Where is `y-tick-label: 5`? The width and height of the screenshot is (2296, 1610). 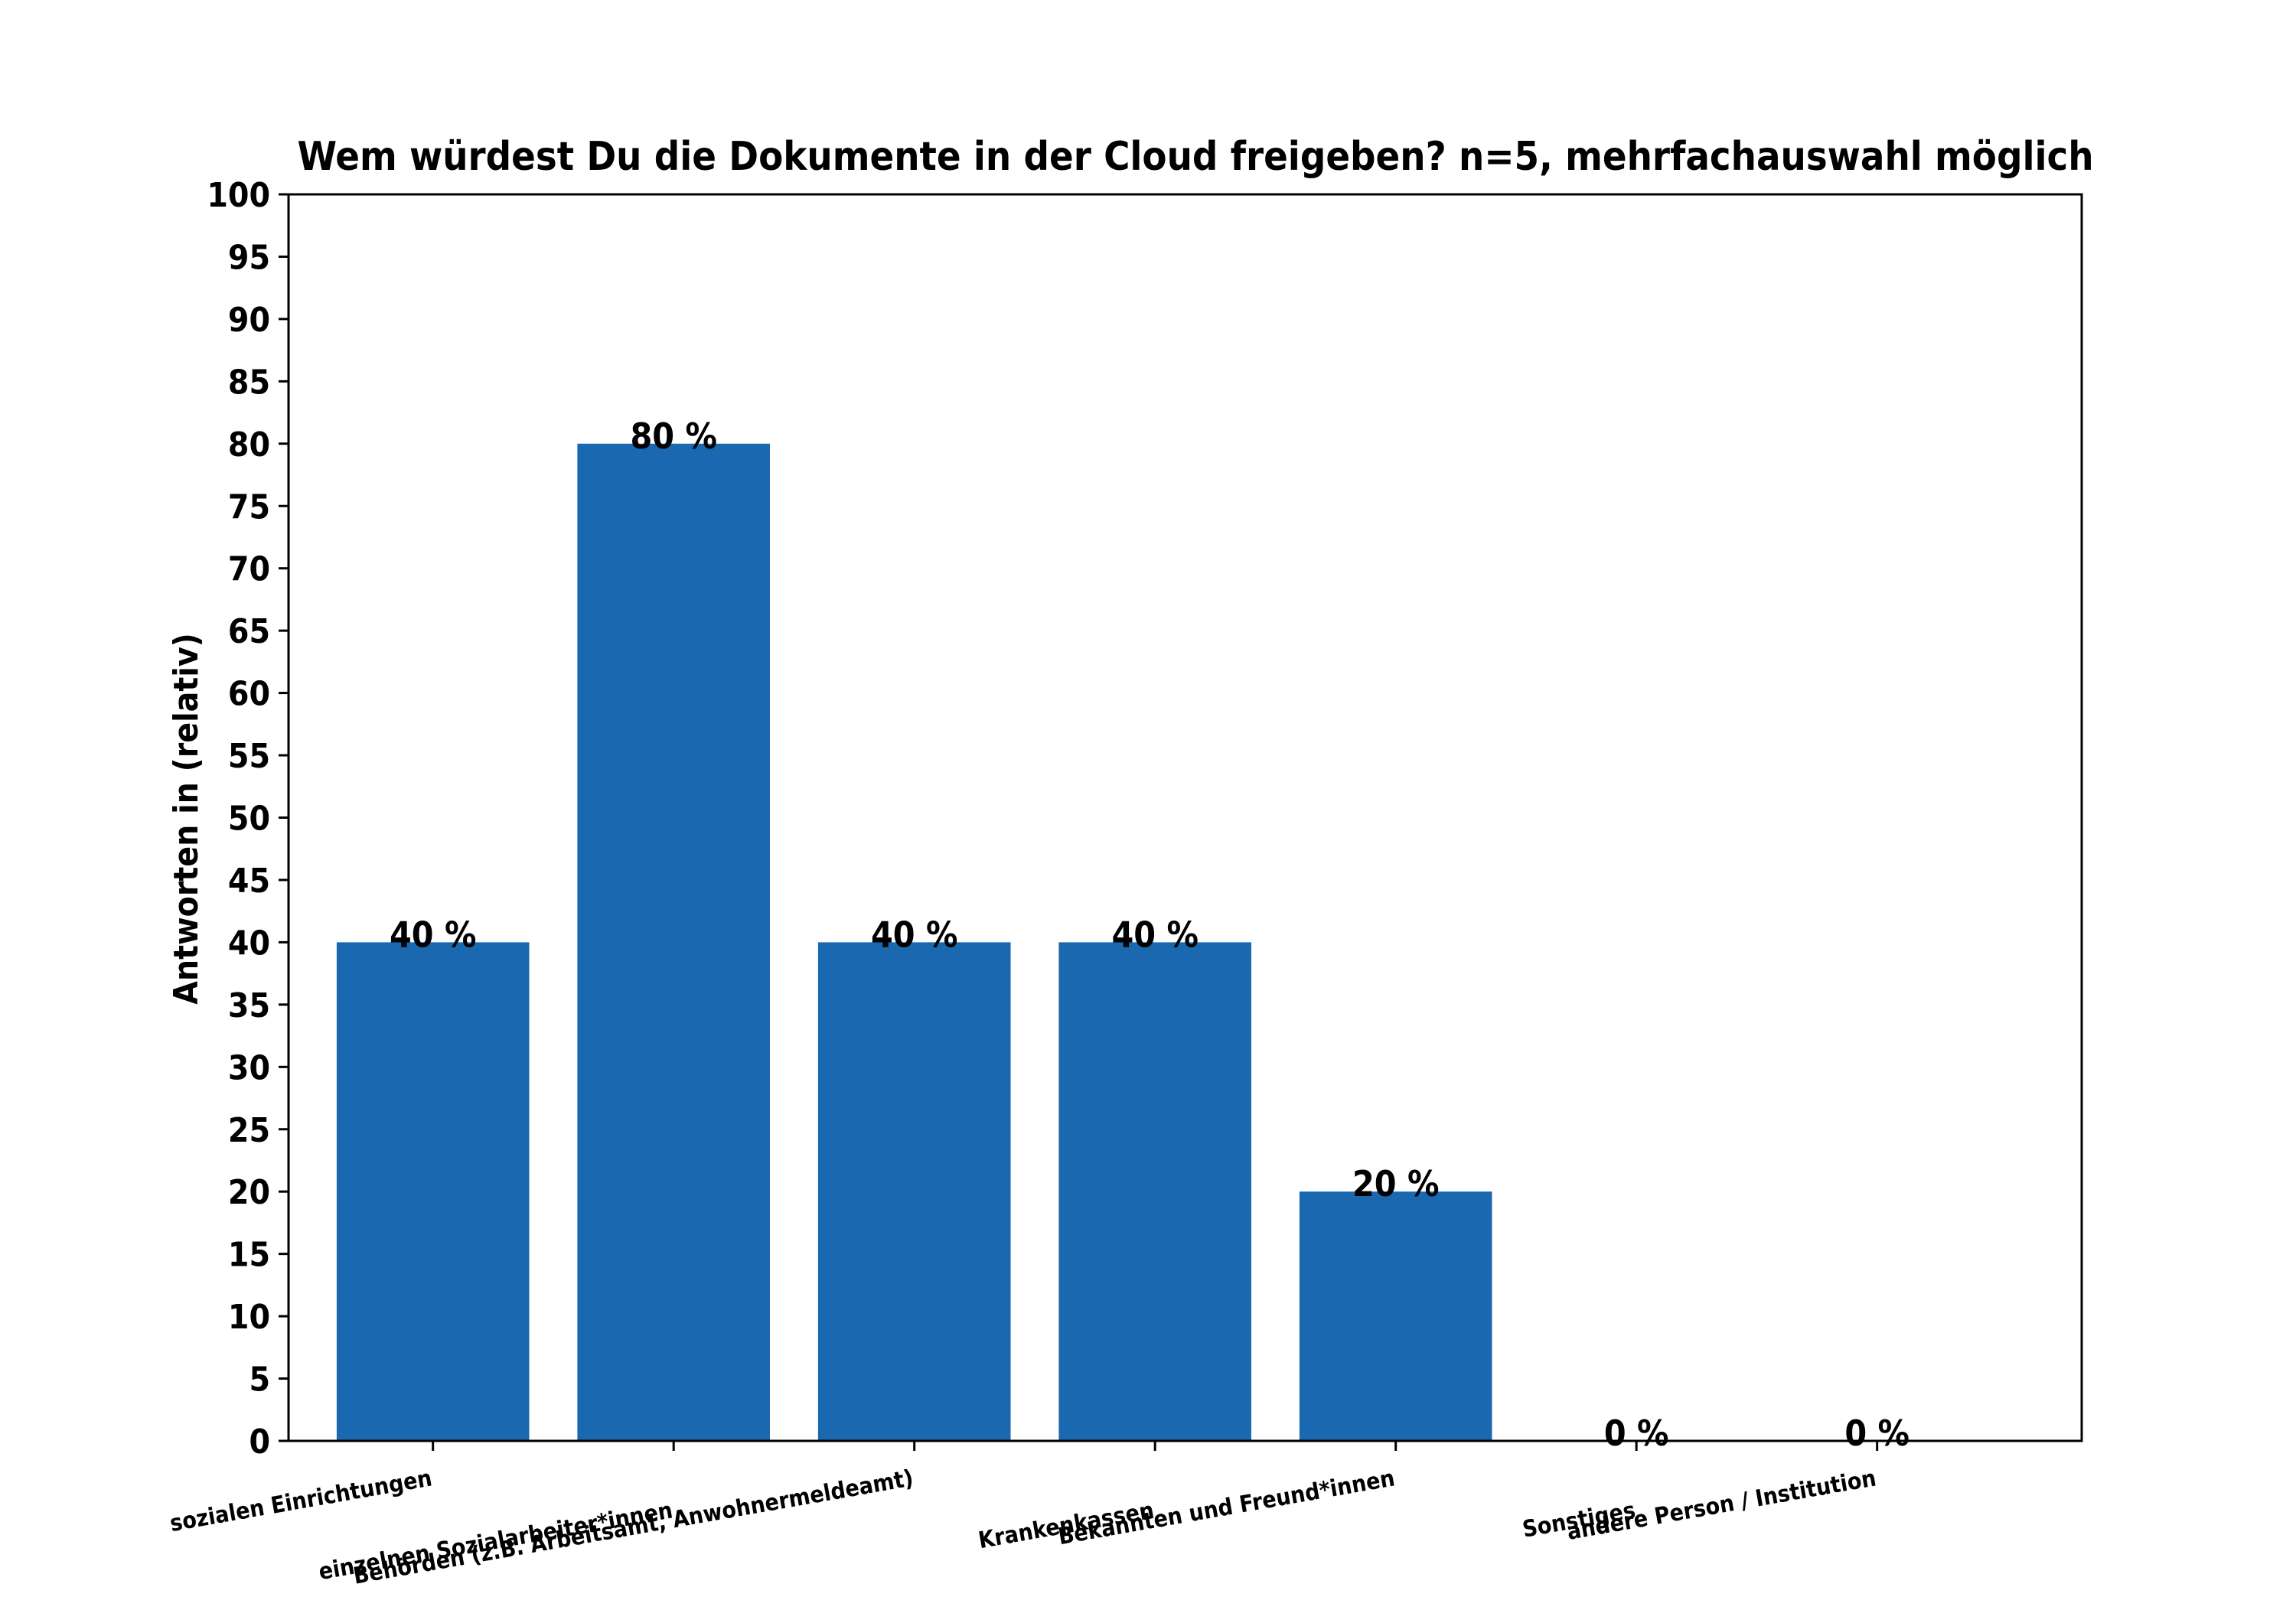
y-tick-label: 5 is located at coordinates (259, 1381).